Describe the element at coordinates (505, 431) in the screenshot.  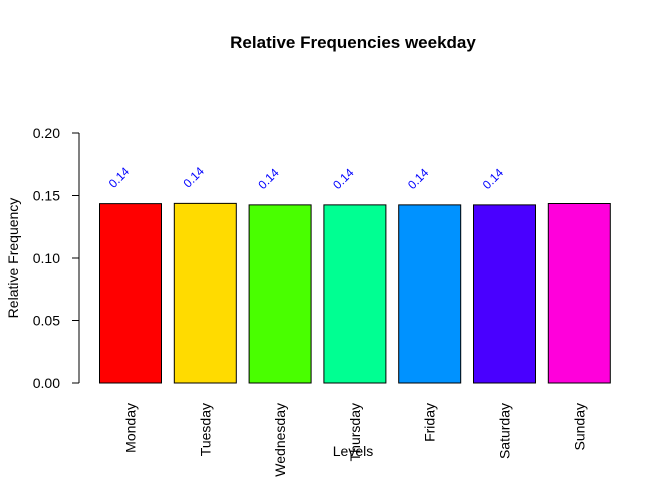
I see `x-tick-label: Saturday` at that location.